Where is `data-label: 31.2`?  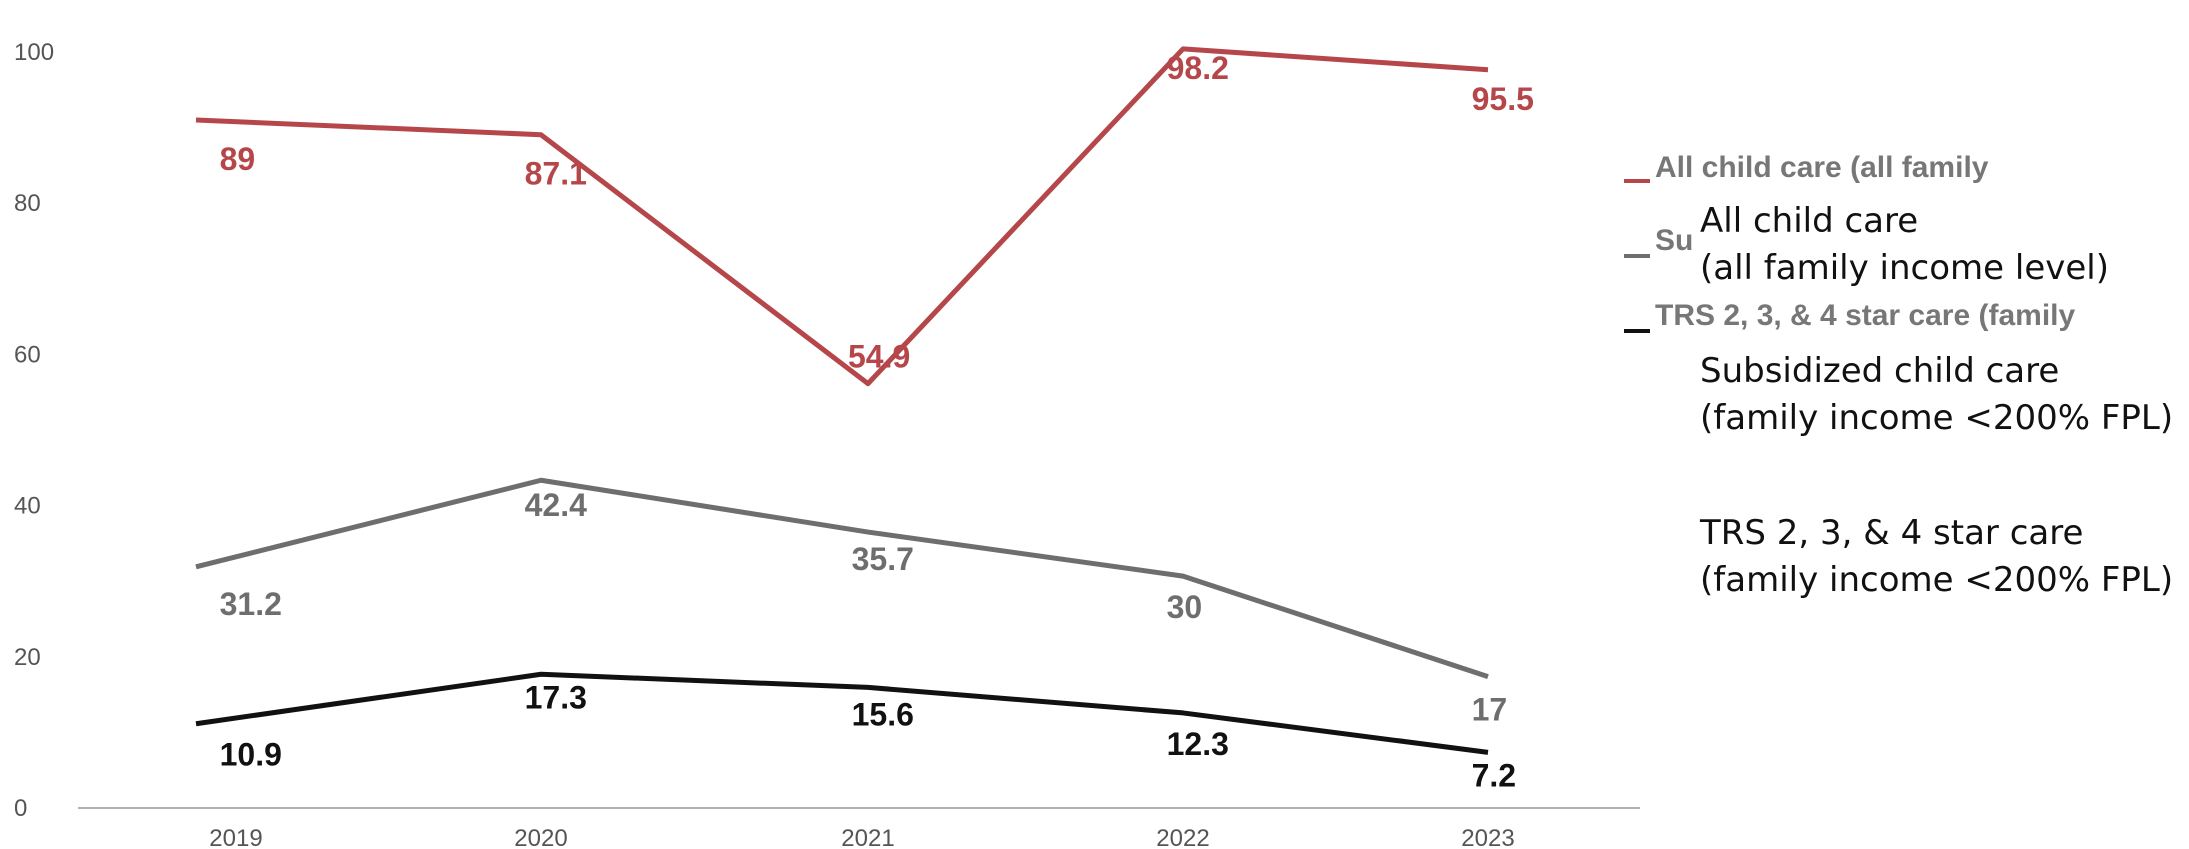 data-label: 31.2 is located at coordinates (251, 604).